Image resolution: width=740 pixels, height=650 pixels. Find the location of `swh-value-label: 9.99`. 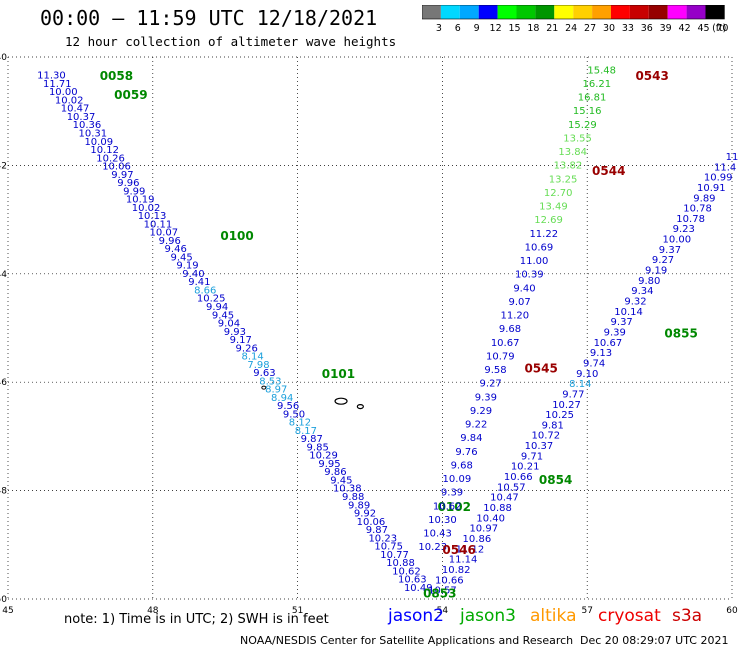

swh-value-label: 9.99 is located at coordinates (134, 191).